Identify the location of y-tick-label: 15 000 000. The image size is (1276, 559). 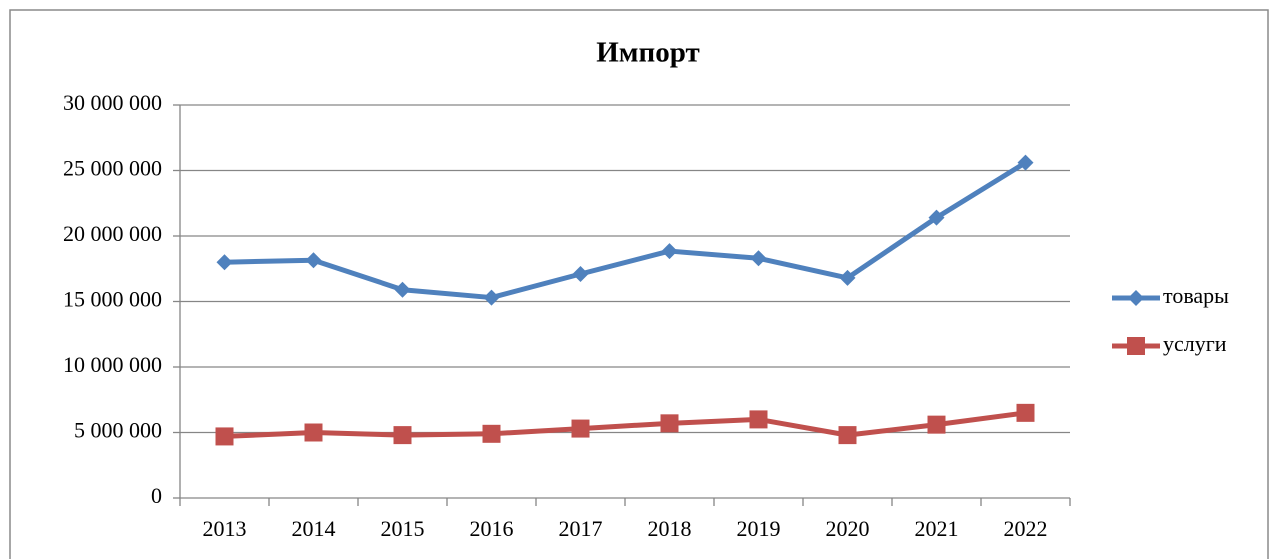
(112, 299).